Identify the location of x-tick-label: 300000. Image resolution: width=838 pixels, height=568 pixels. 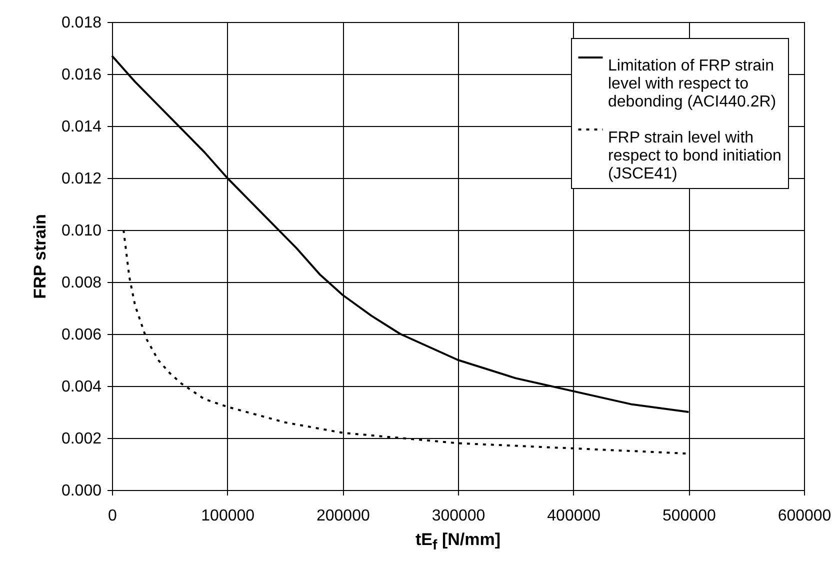
(459, 516).